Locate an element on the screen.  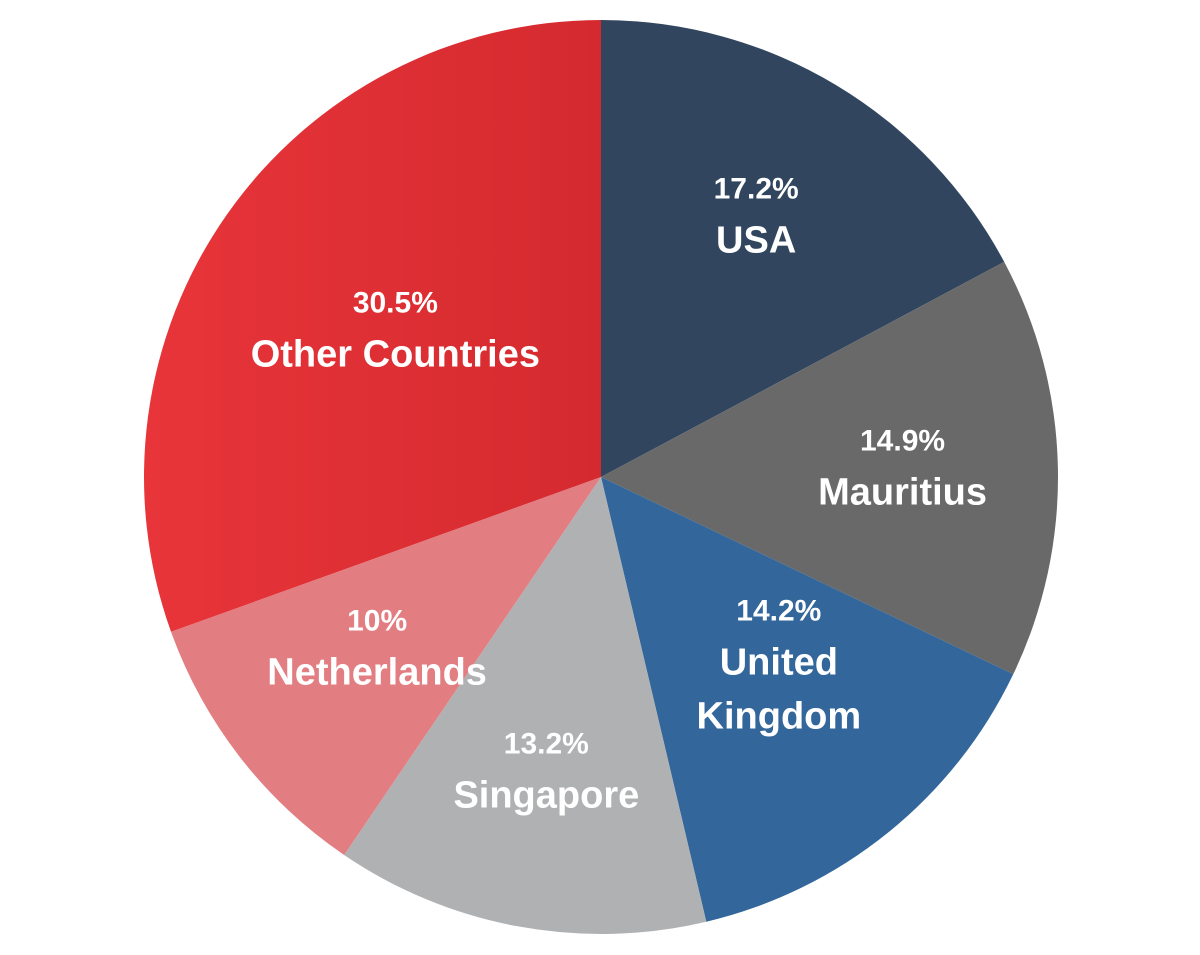
slice-name-label-netherlands: Netherlands is located at coordinates (377, 673).